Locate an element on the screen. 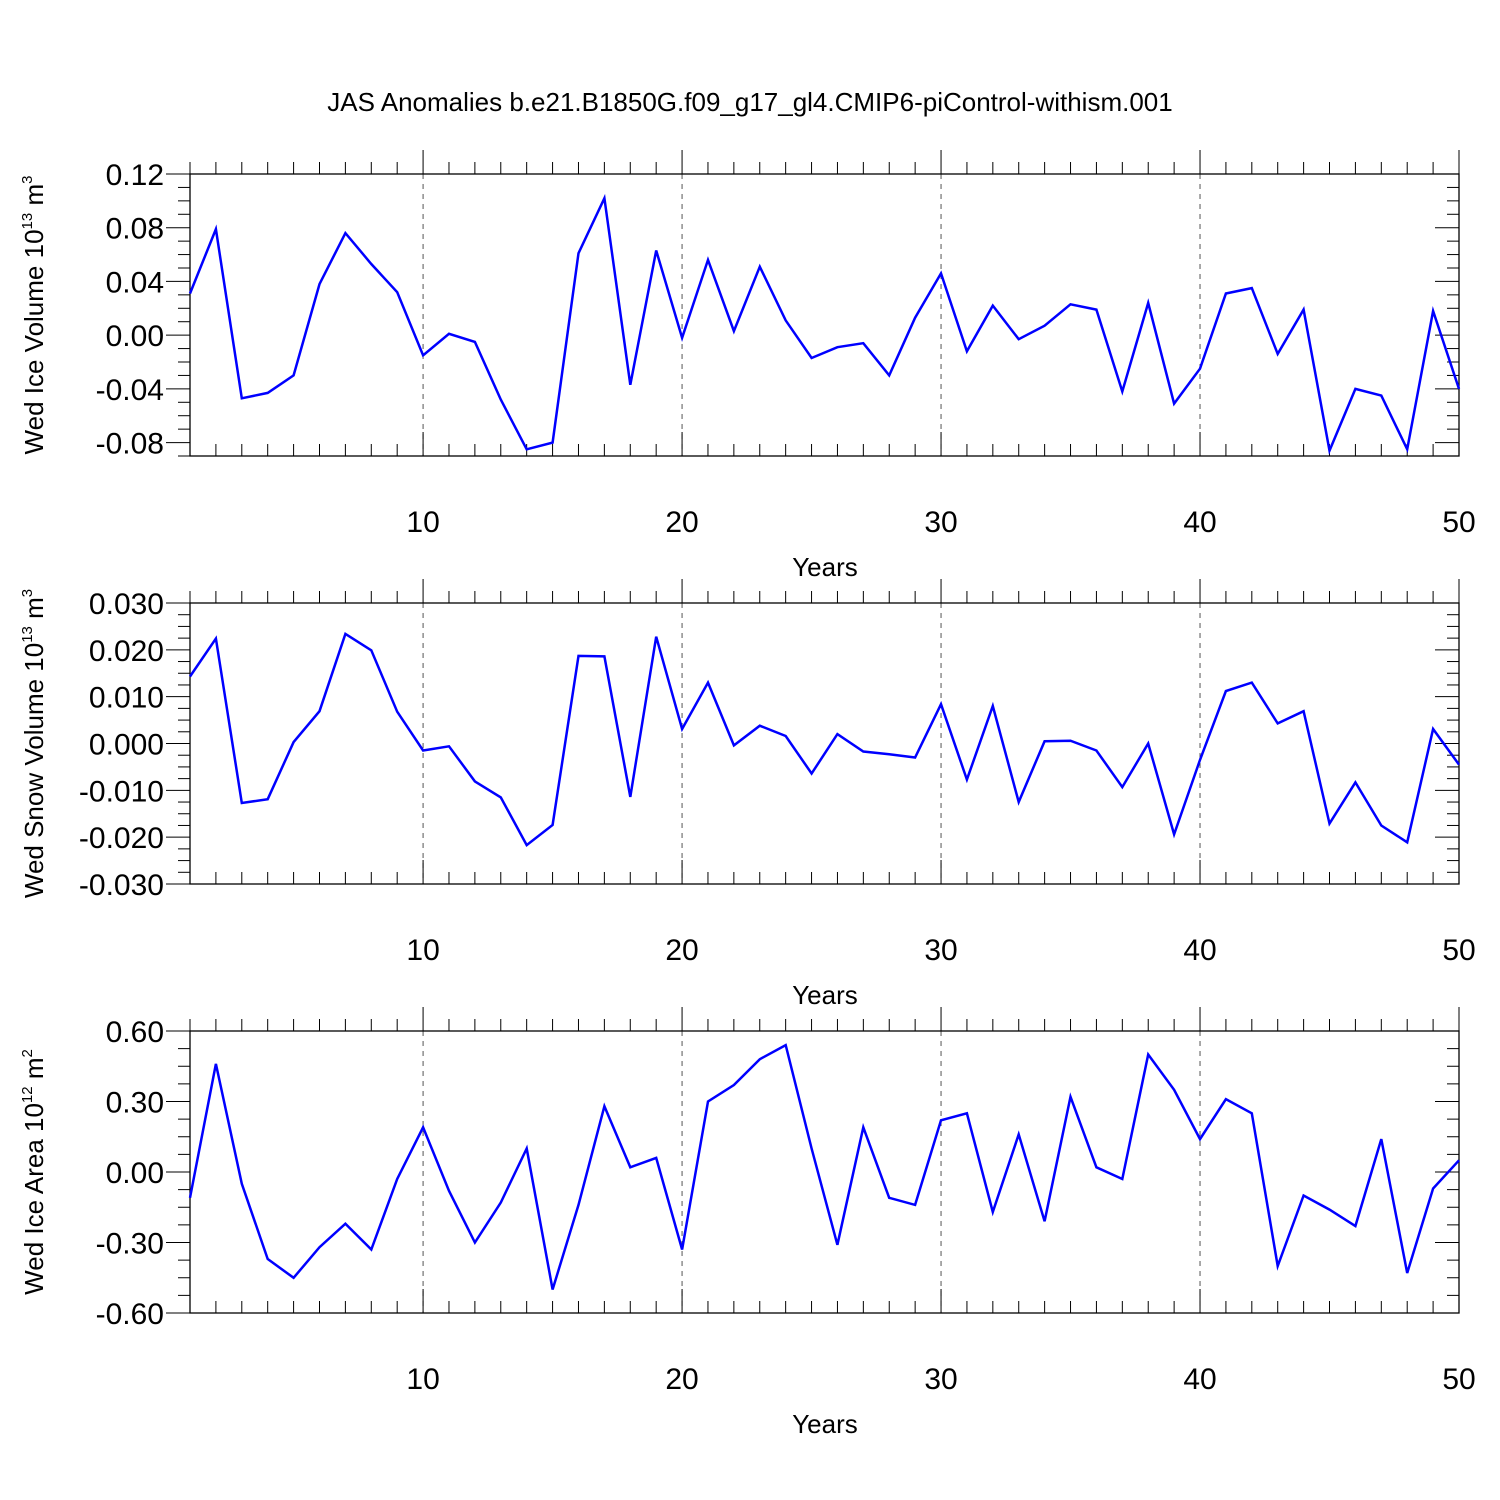  y-axis-label: Wed Ice Area 1012 m2 is located at coordinates (34, 1172).